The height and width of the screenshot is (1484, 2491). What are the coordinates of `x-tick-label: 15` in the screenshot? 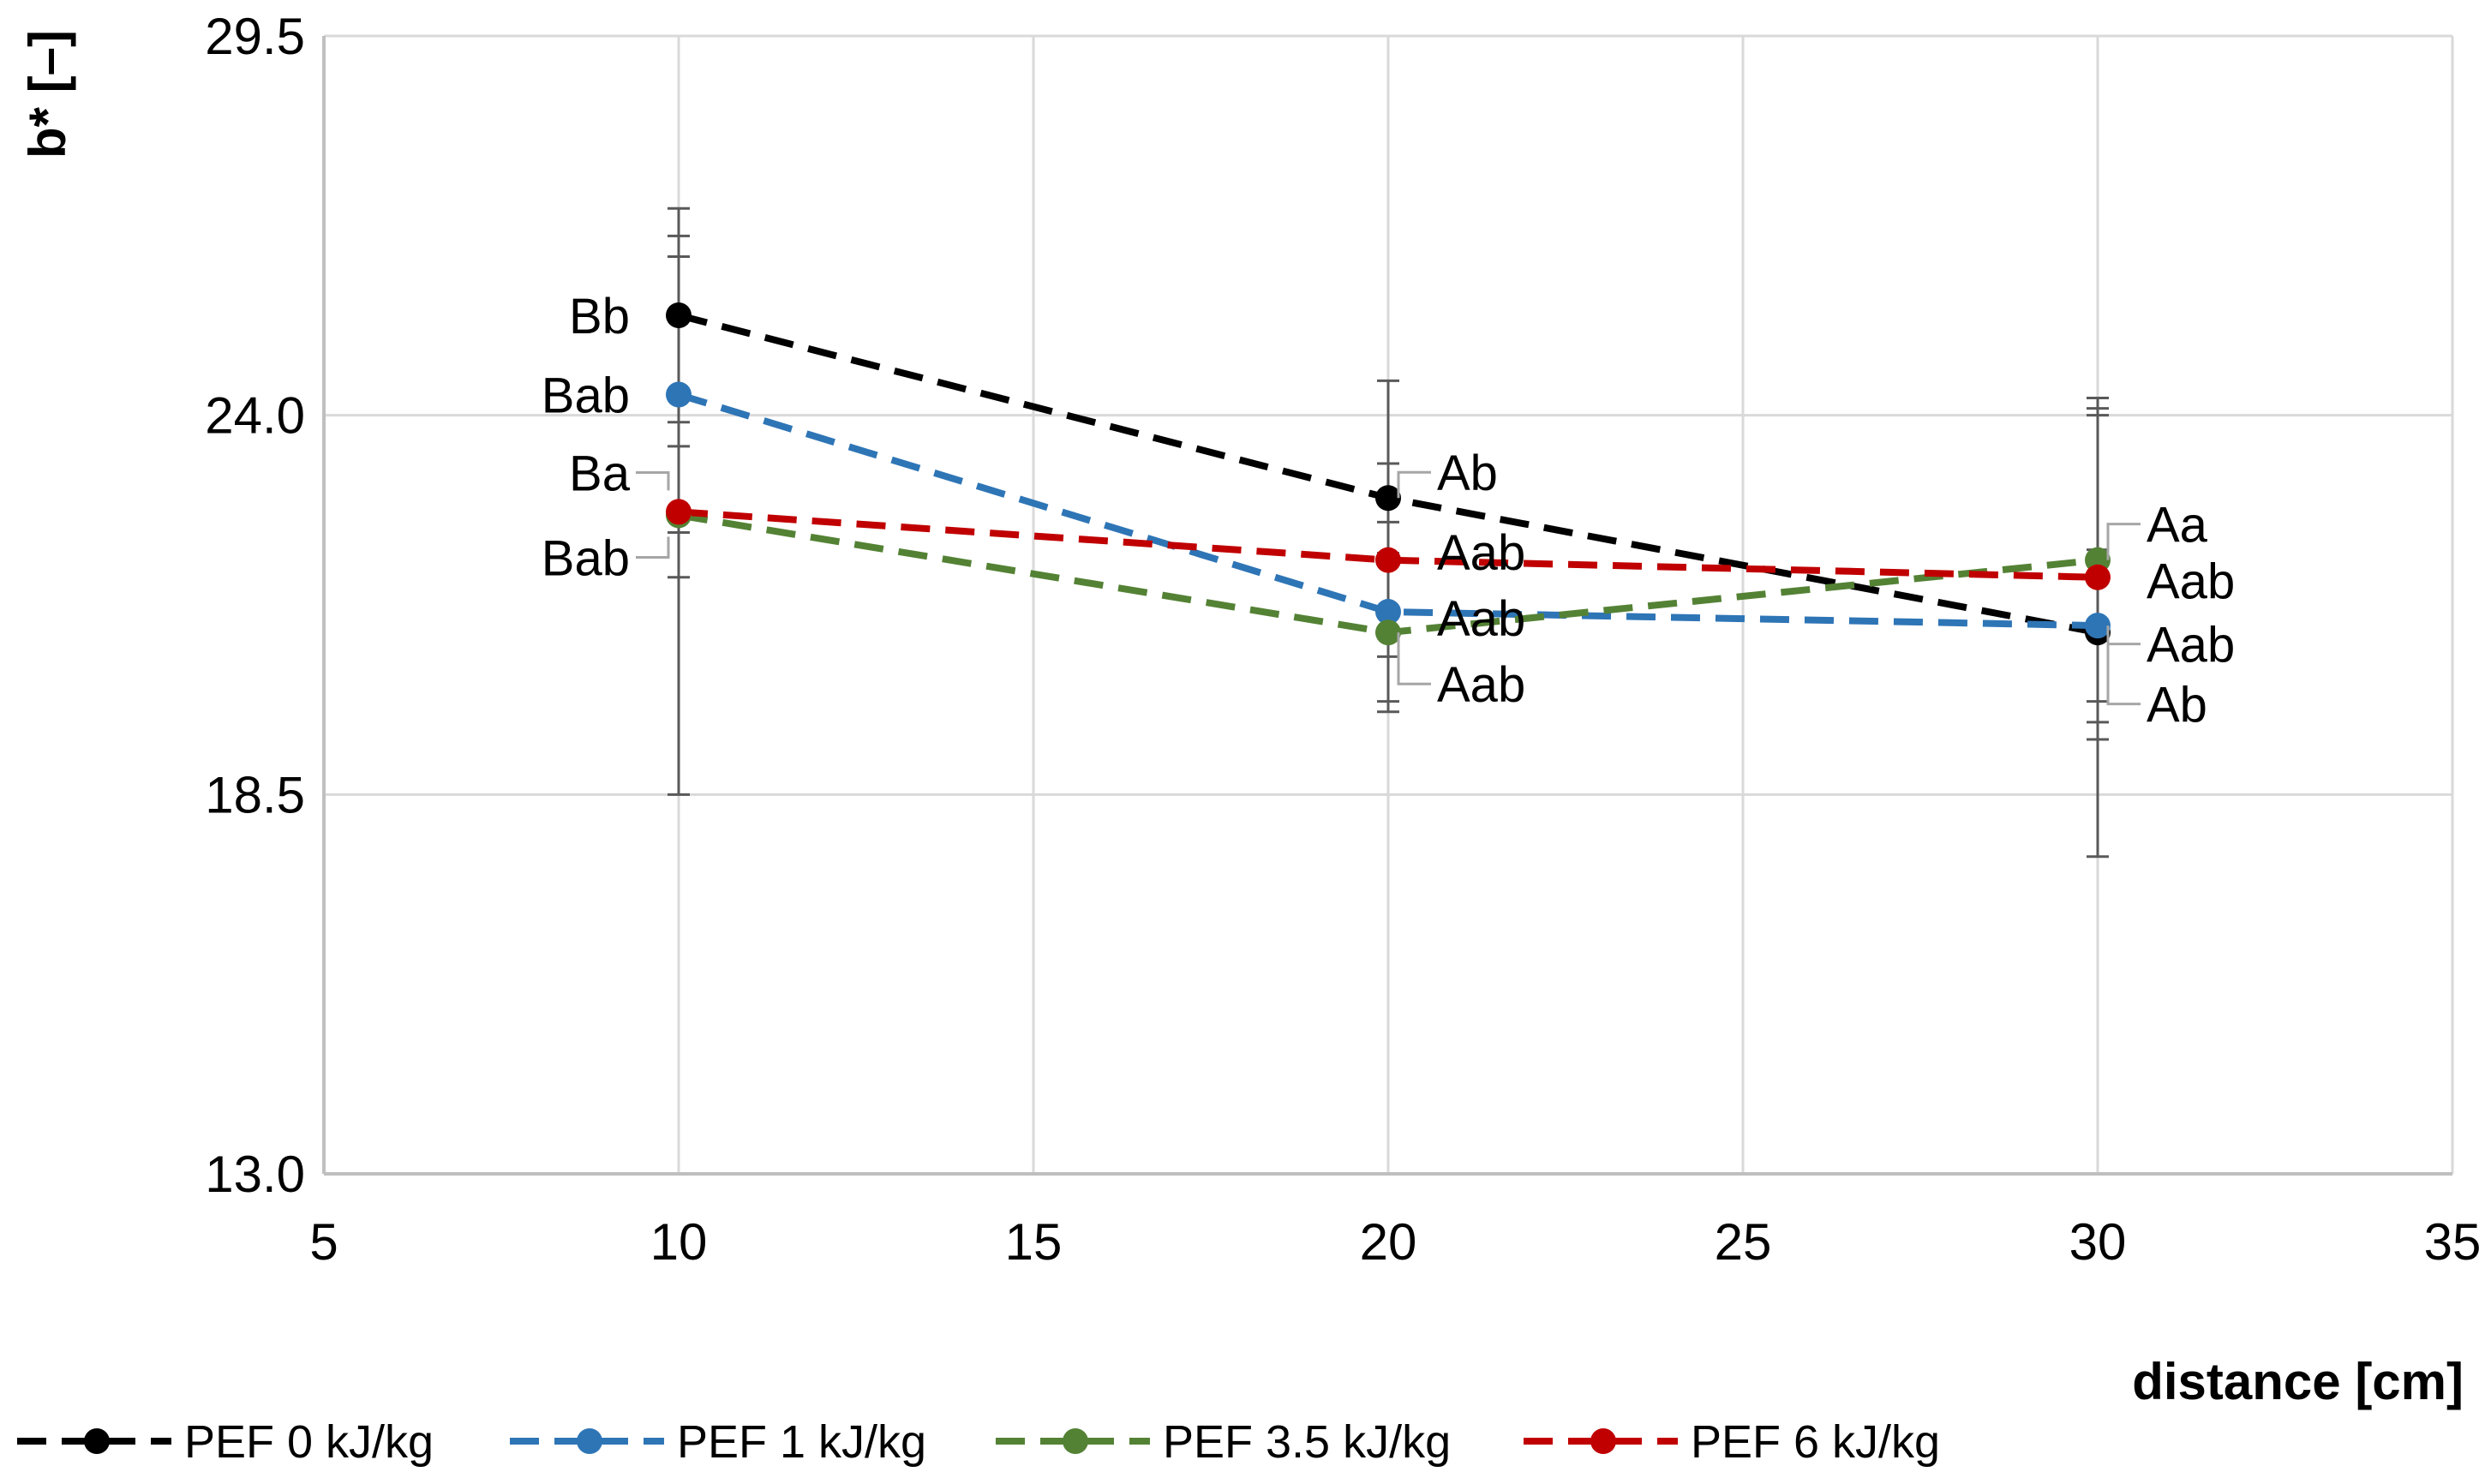 It's located at (1034, 1242).